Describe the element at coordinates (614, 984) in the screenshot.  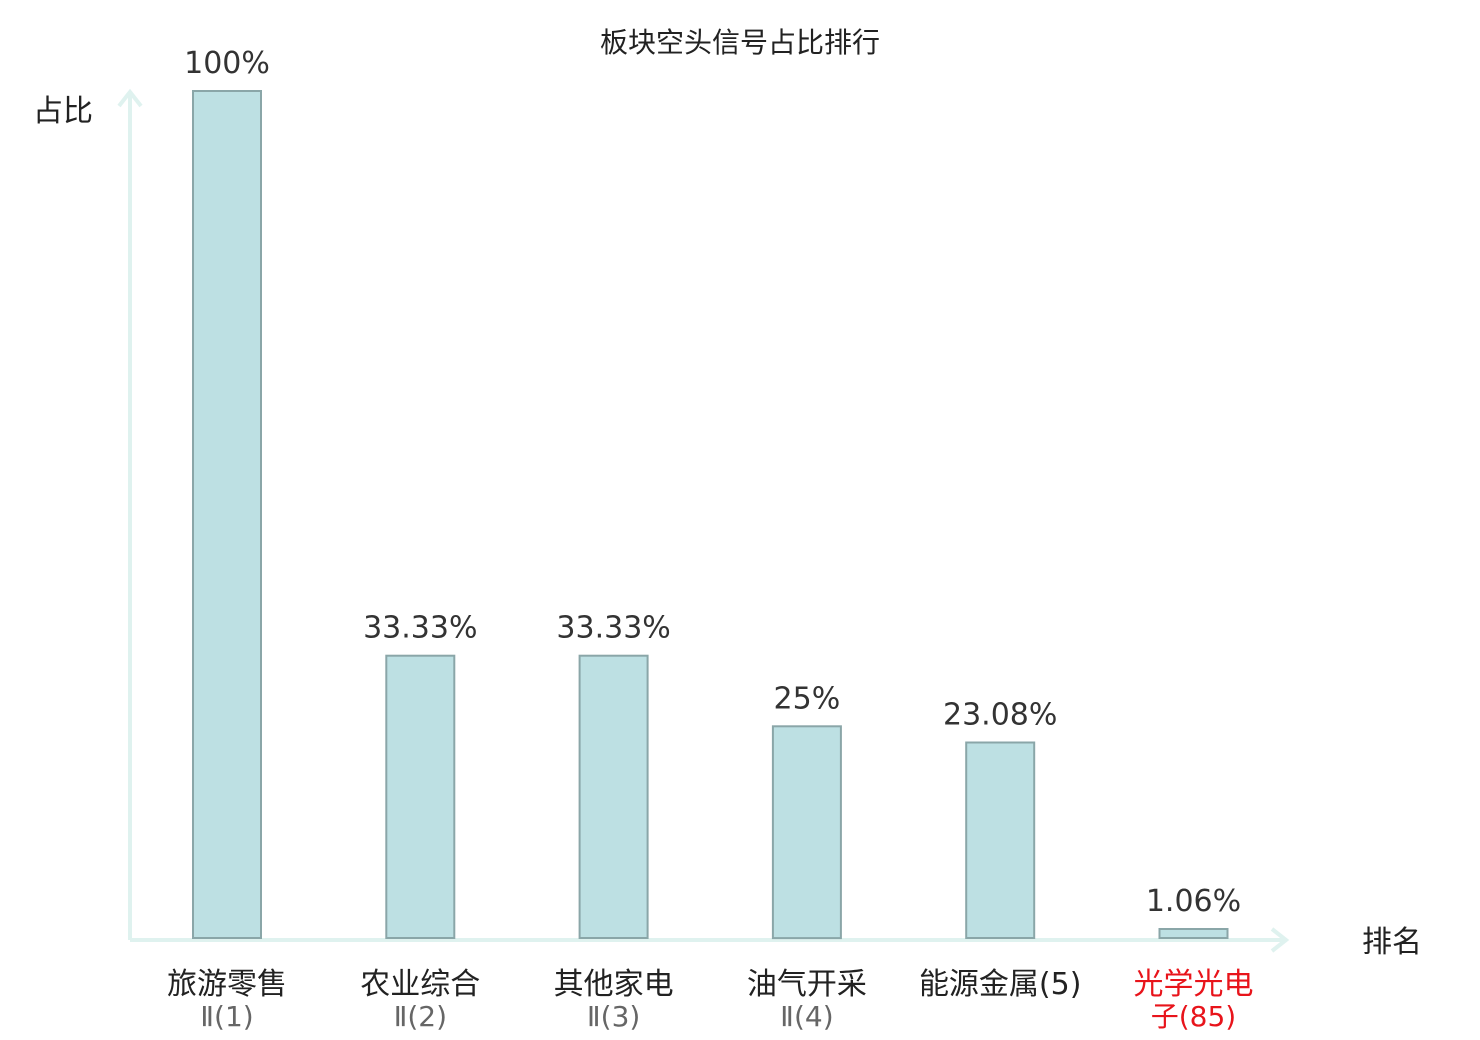
I see `category-label-3: 其他家电` at that location.